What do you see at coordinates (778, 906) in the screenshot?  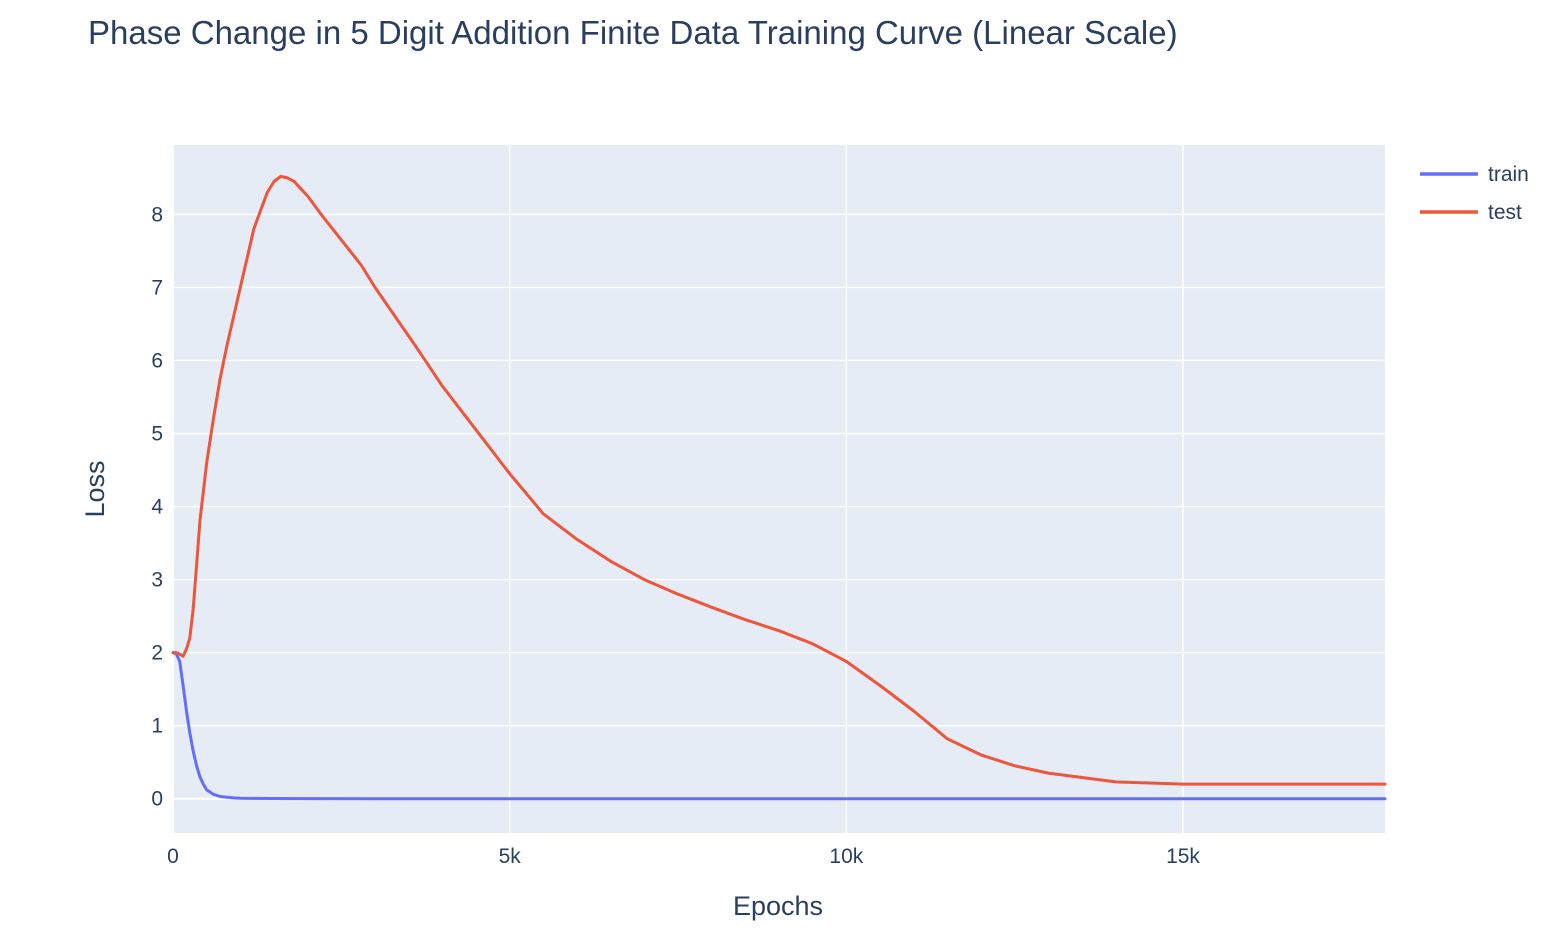 I see `x-axis-title: Epochs` at bounding box center [778, 906].